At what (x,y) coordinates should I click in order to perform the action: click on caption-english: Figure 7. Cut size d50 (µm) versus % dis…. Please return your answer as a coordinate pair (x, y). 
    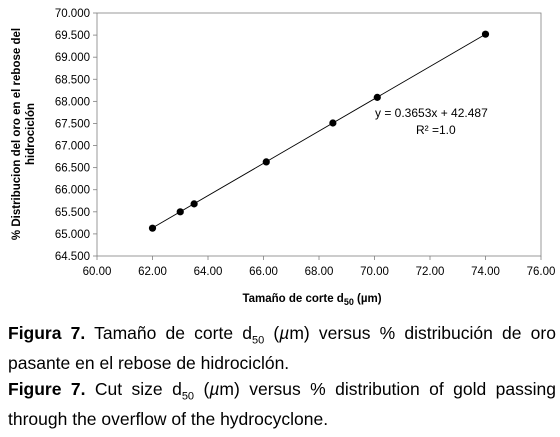
    Looking at the image, I should click on (282, 404).